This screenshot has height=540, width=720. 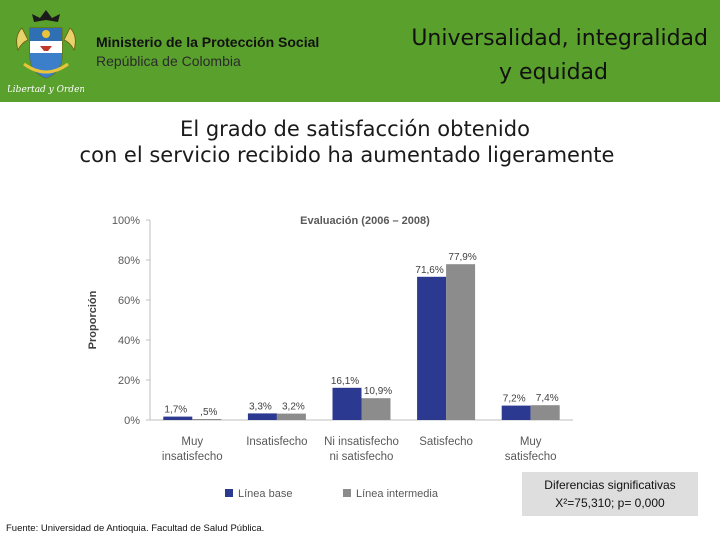 What do you see at coordinates (93, 319) in the screenshot?
I see `y-axis-label: Proporción` at bounding box center [93, 319].